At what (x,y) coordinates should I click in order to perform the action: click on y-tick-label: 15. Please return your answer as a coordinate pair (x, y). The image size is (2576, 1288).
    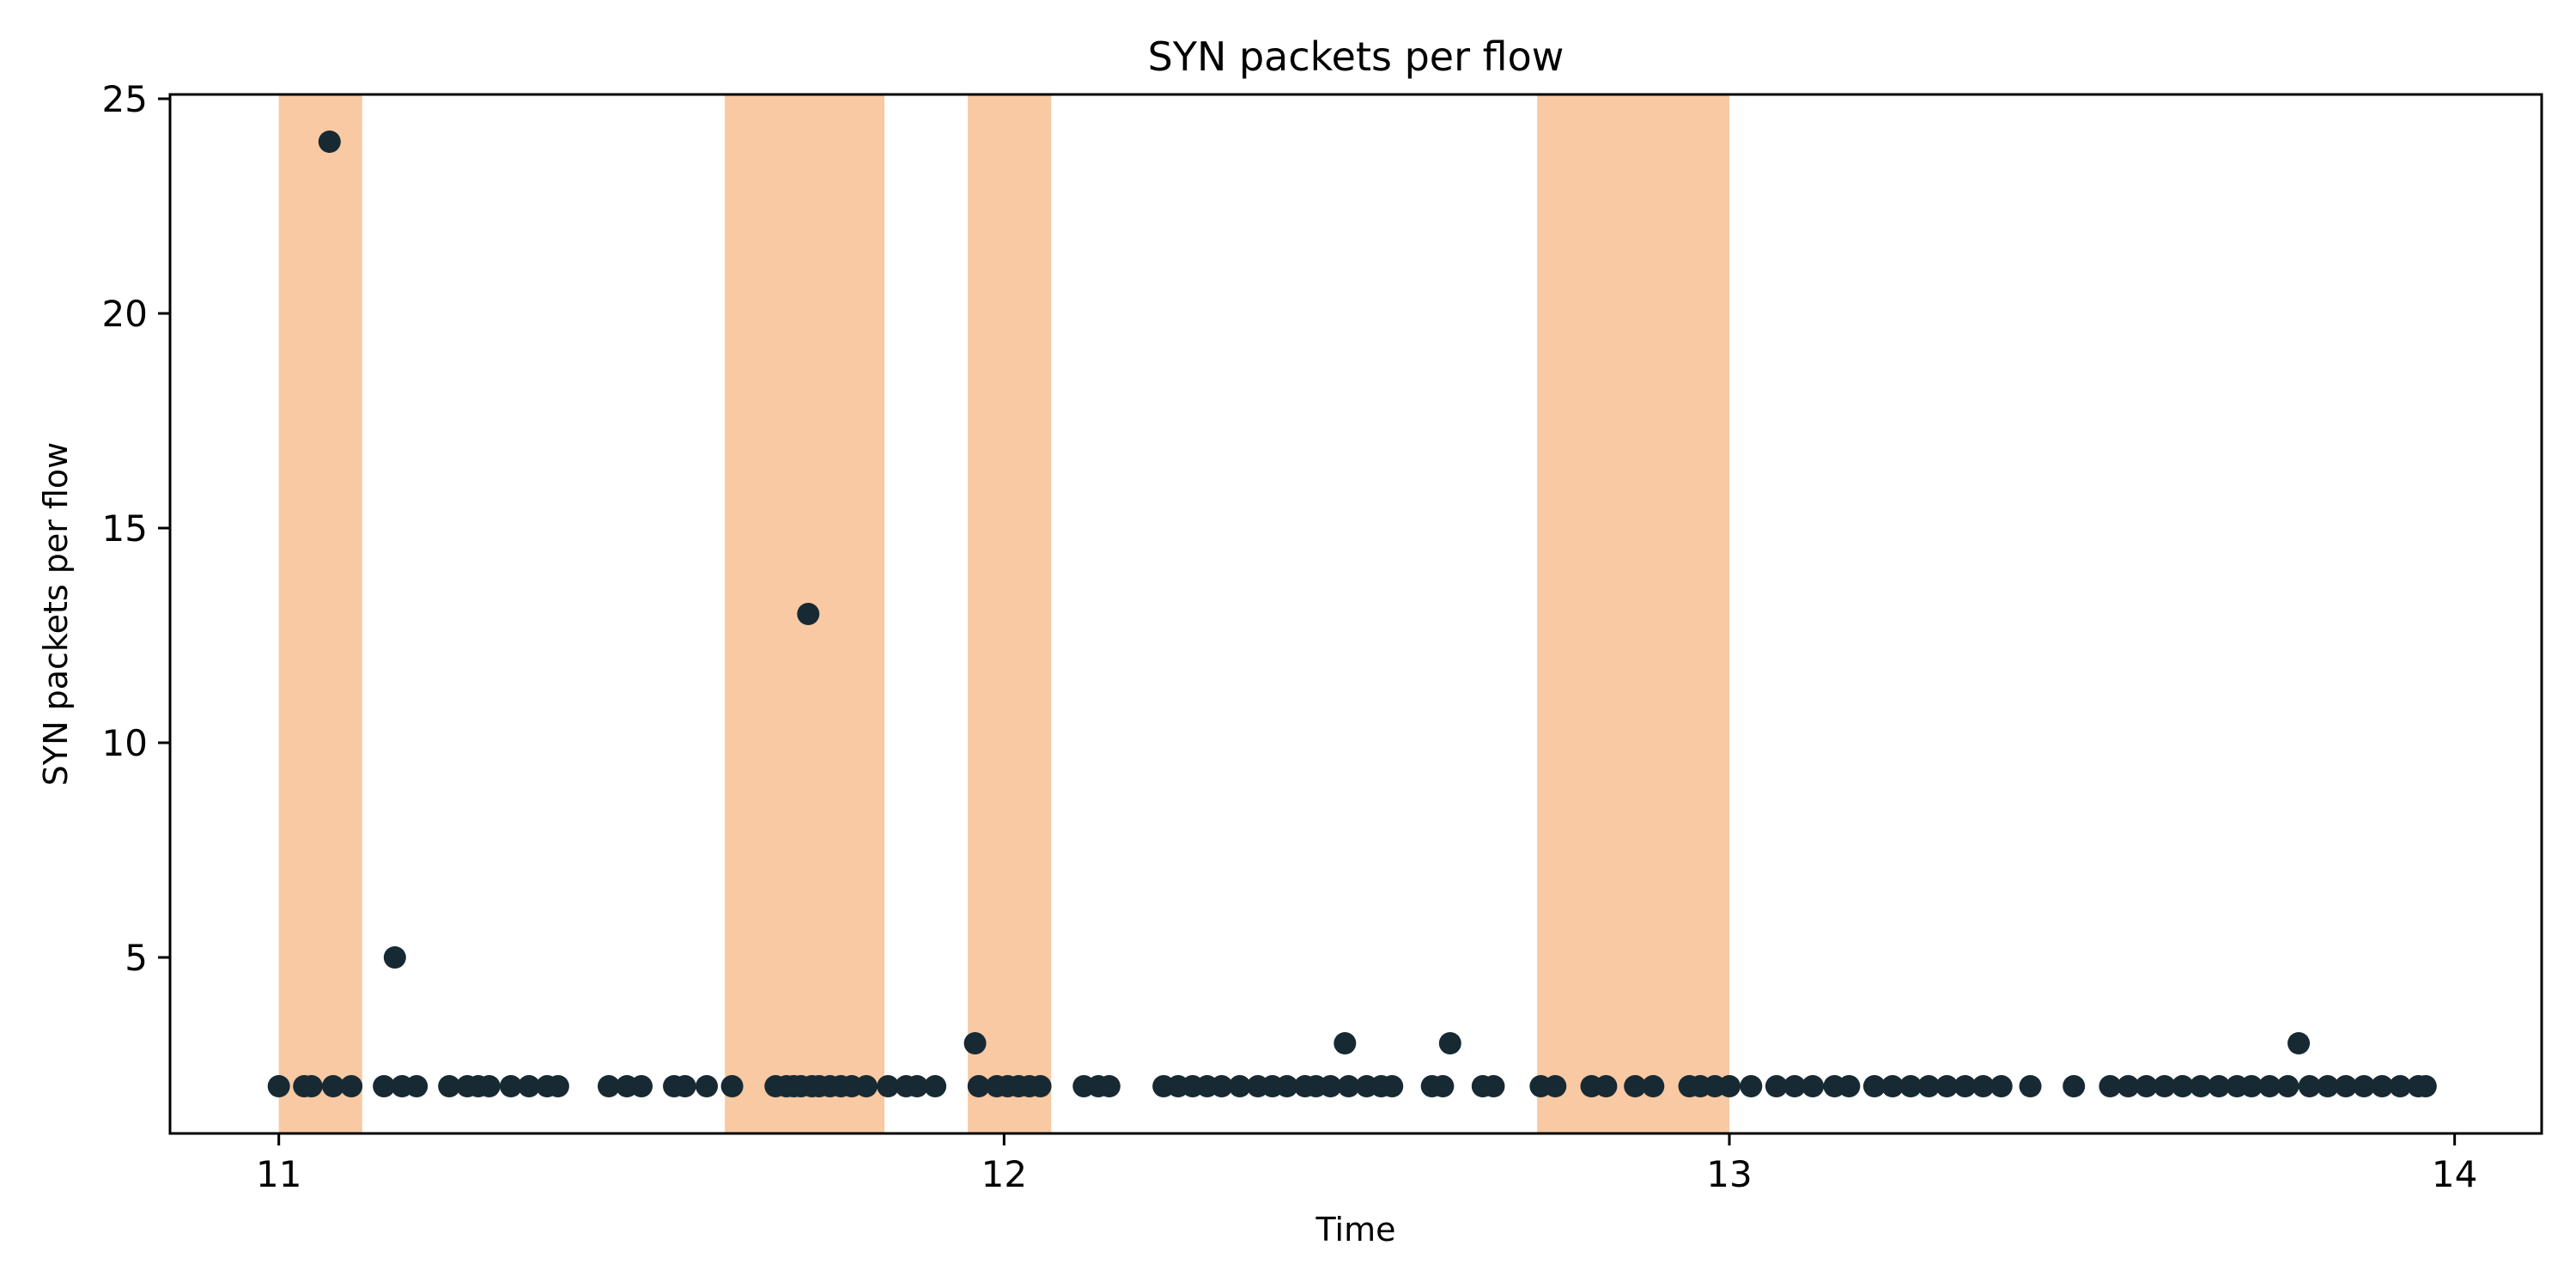
    Looking at the image, I should click on (125, 528).